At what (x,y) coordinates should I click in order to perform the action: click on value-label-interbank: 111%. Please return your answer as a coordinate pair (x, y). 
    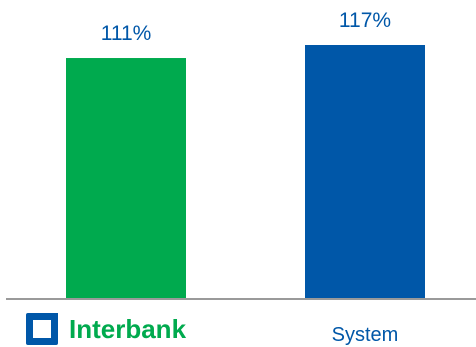
    Looking at the image, I should click on (126, 33).